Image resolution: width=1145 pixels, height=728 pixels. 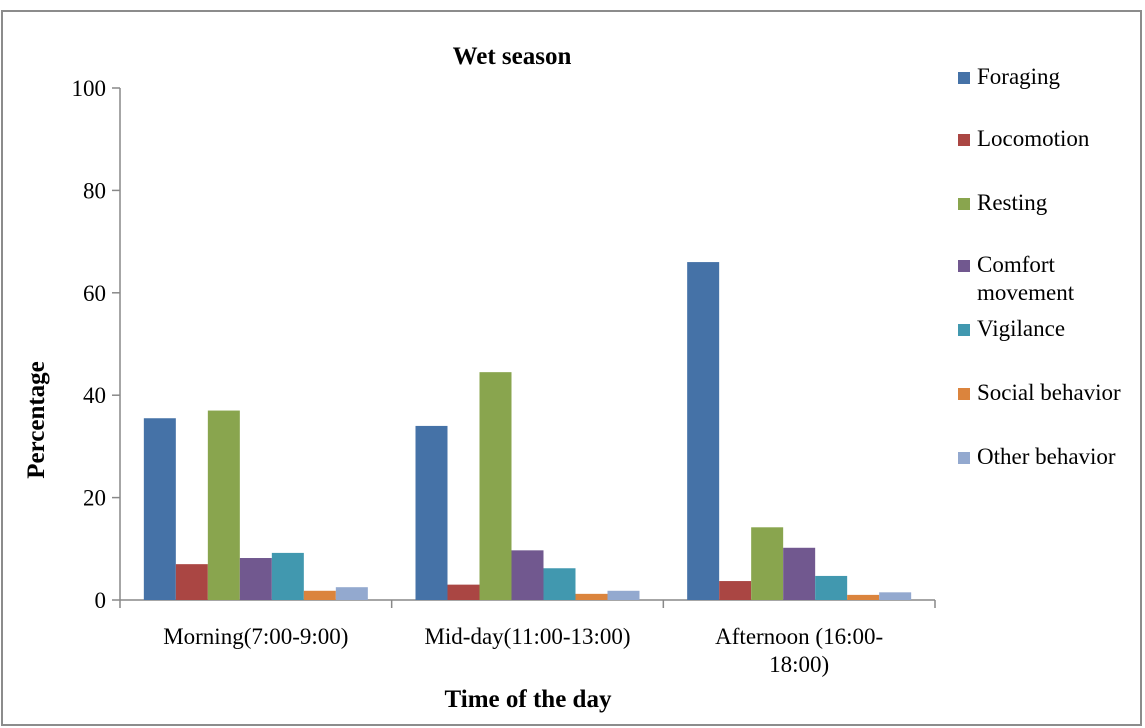 What do you see at coordinates (964, 394) in the screenshot?
I see `legend-swatch-social-behavior` at bounding box center [964, 394].